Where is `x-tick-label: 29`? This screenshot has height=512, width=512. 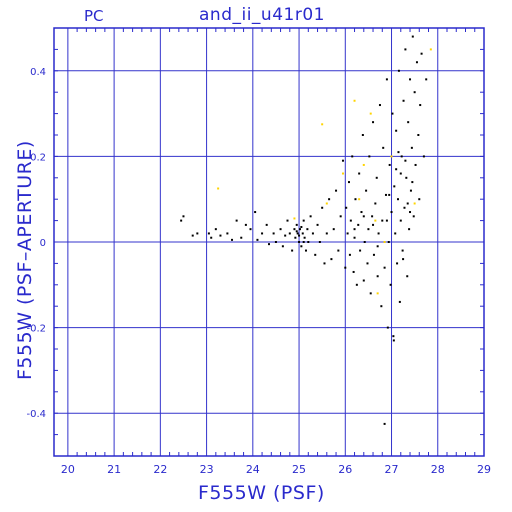 x-tick-label: 29 is located at coordinates (484, 469).